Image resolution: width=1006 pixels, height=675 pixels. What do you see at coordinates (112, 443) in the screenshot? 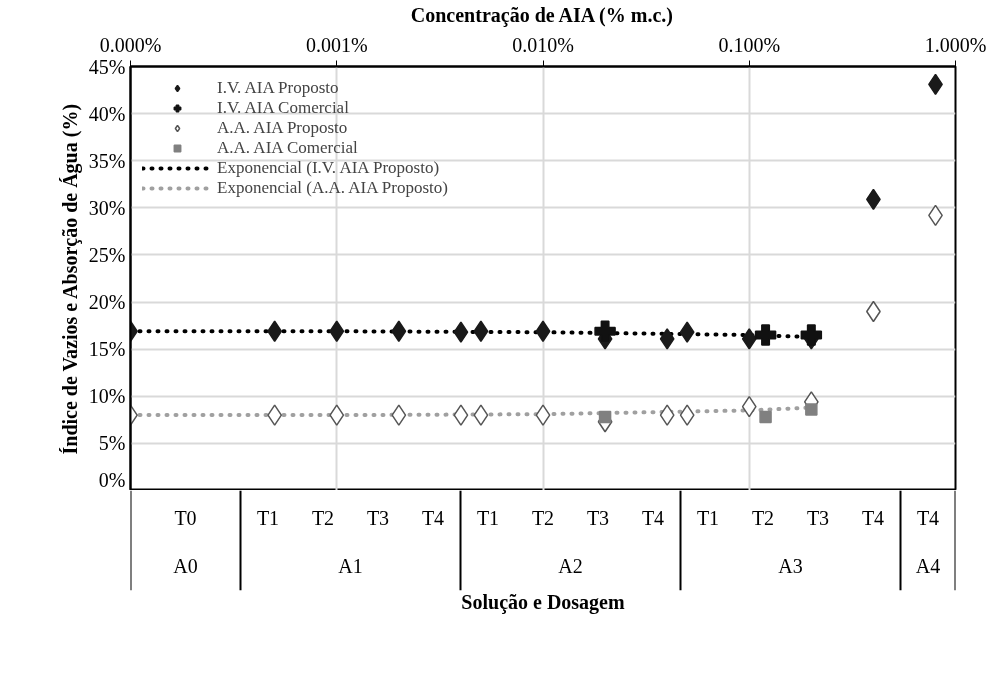
I see `y-tick-label: 5%` at bounding box center [112, 443].